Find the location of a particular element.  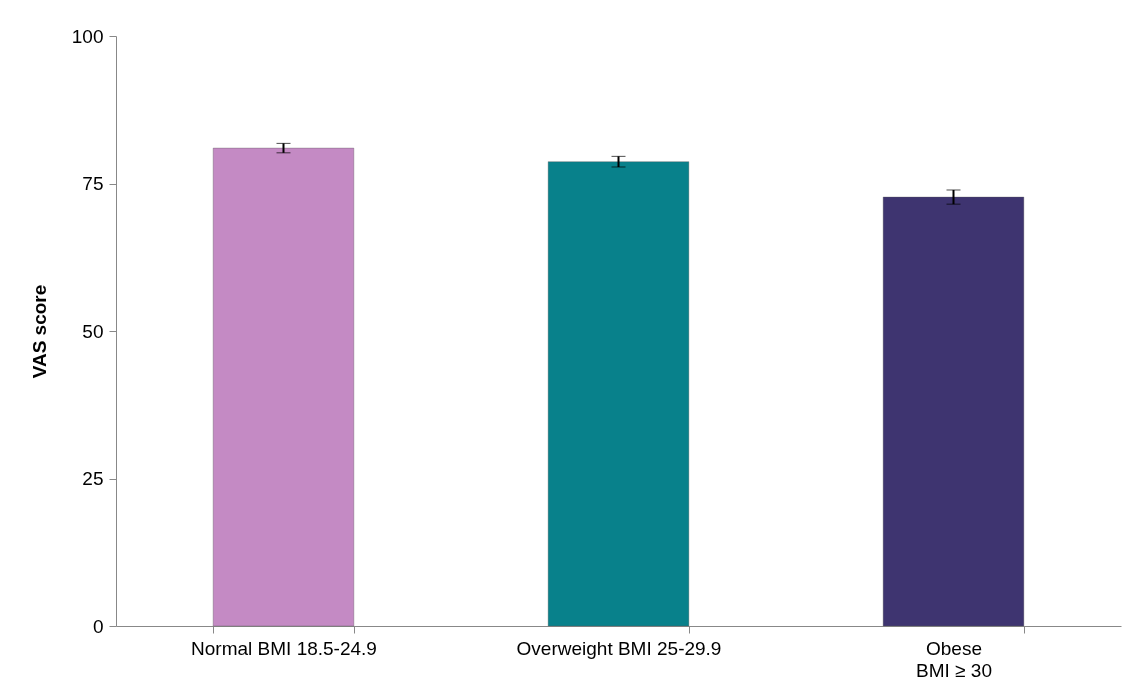

y-tick-label: 0 is located at coordinates (98, 626).